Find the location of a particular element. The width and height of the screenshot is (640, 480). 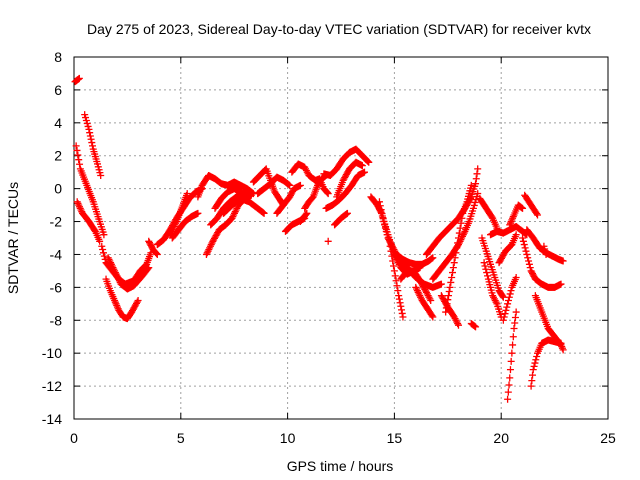

y-tick-label: 8 is located at coordinates (58, 57).